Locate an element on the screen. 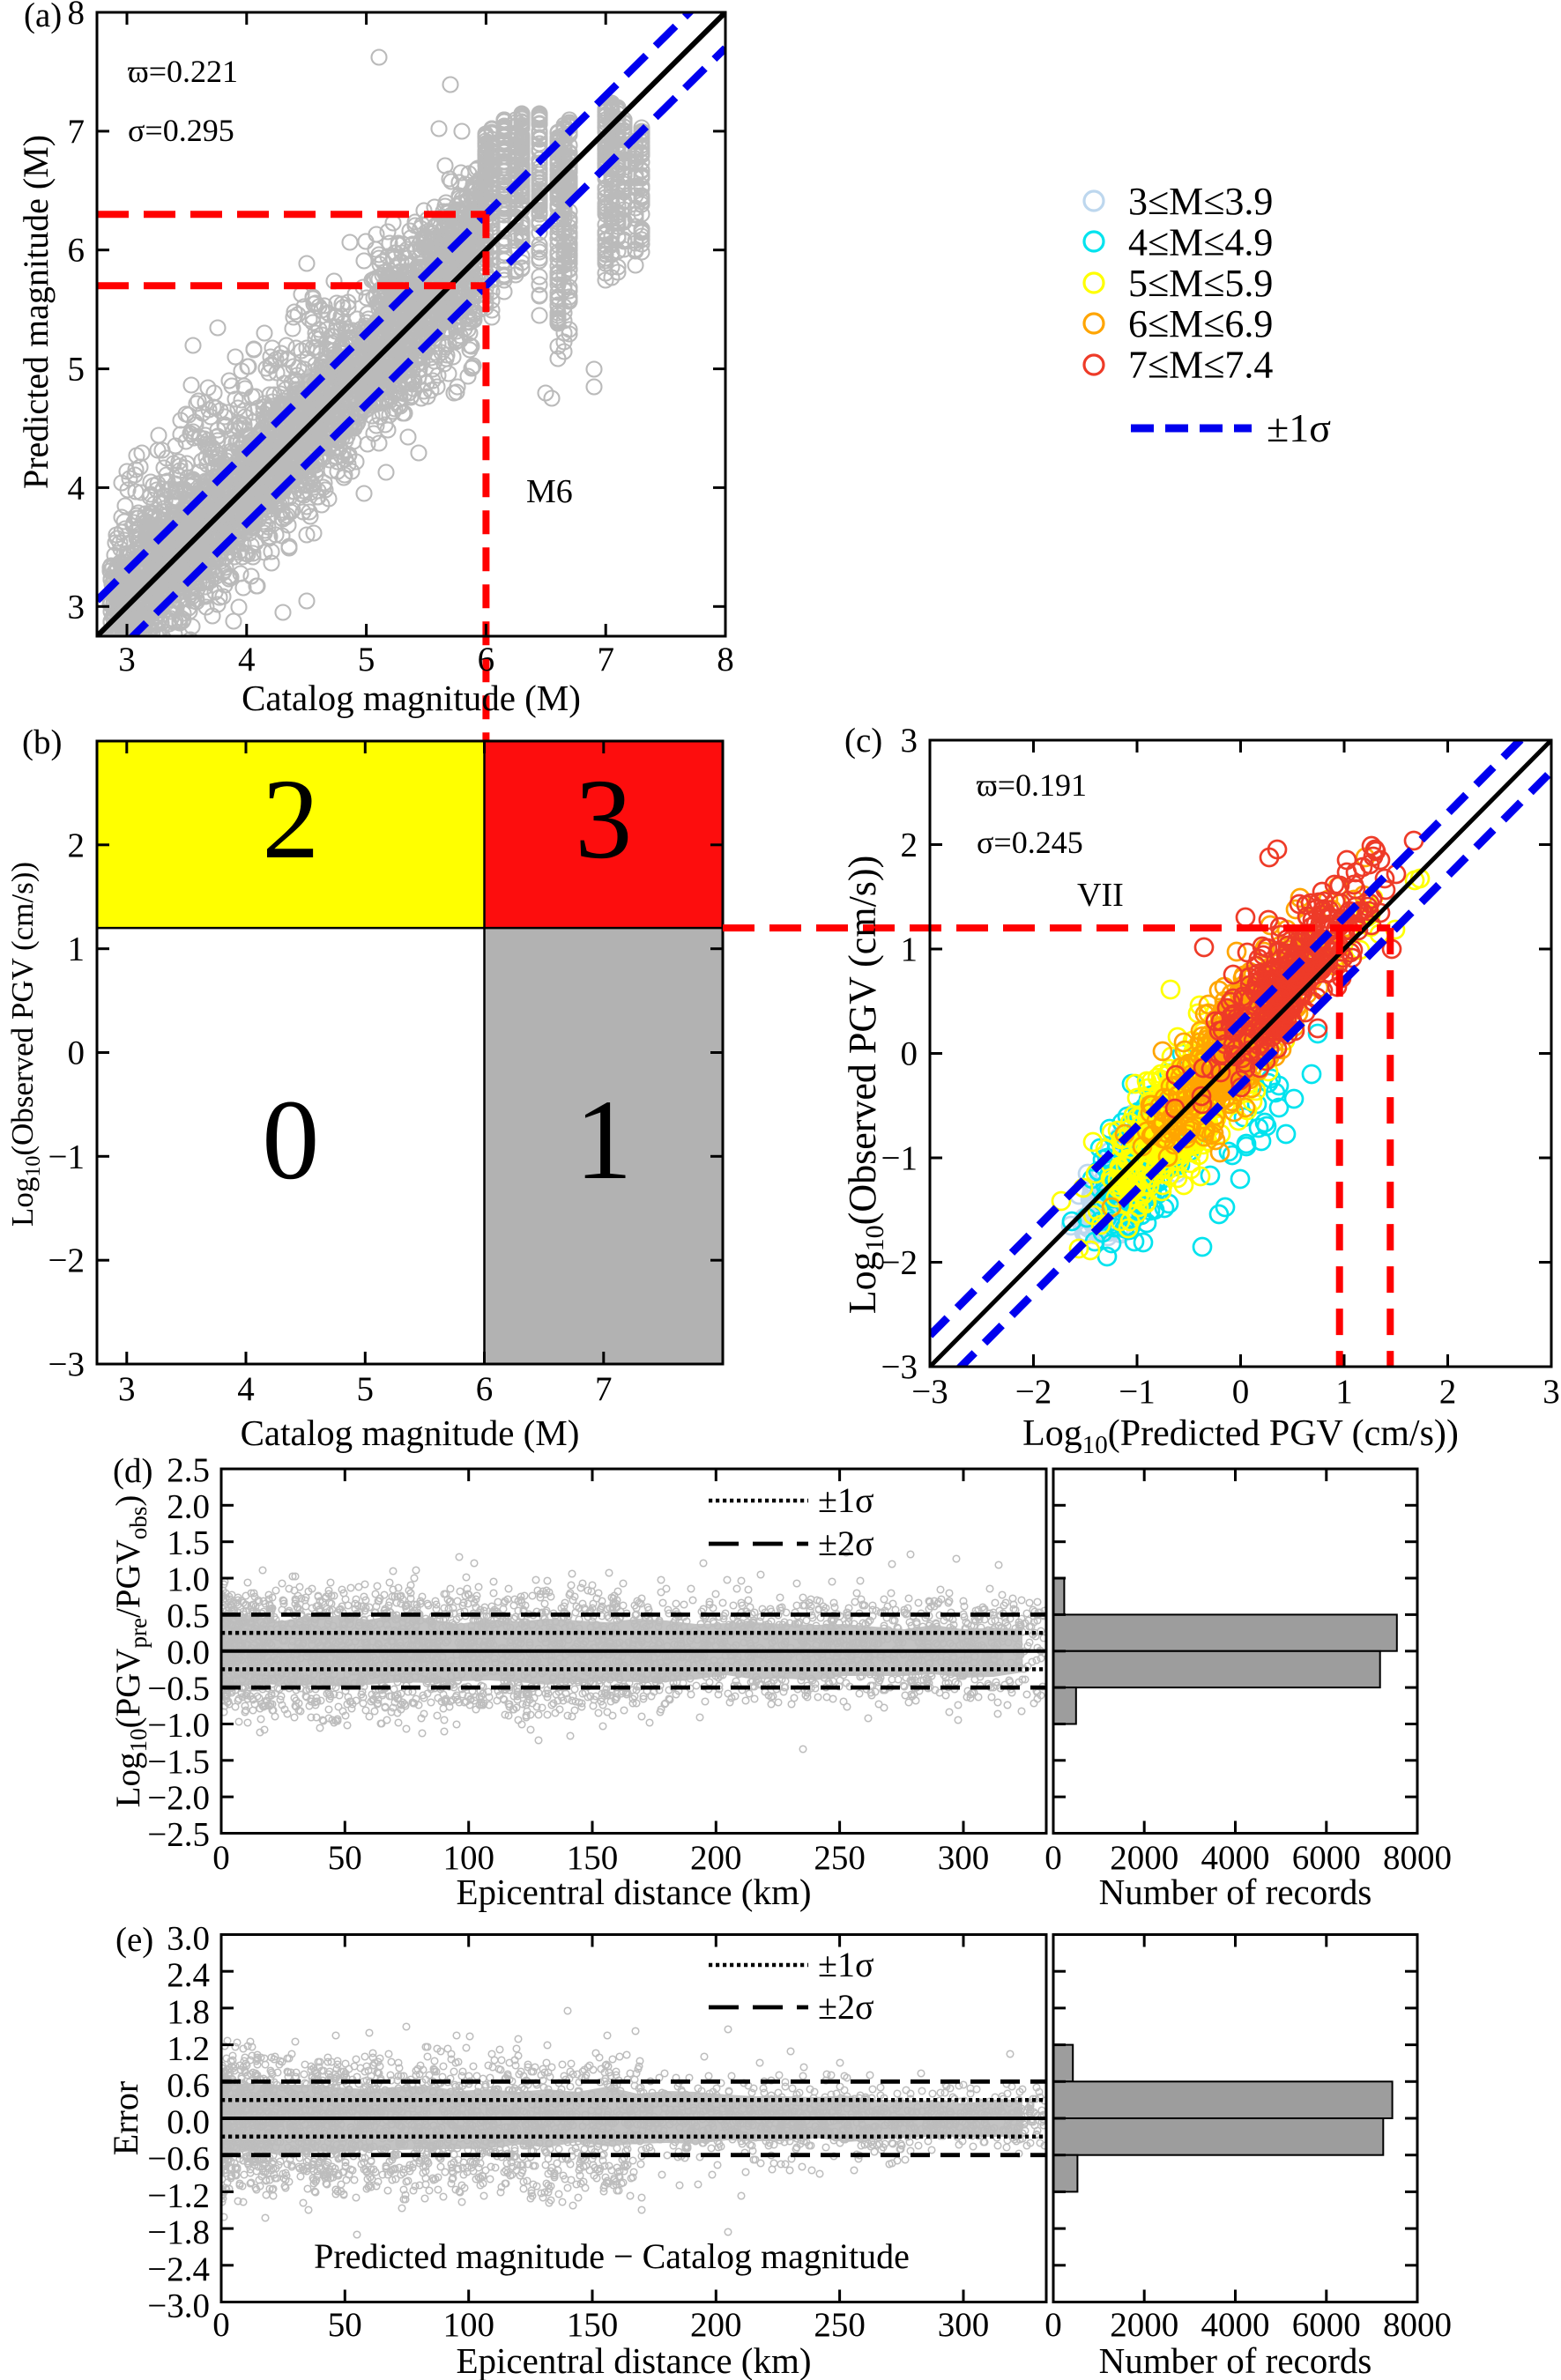  svg-text: 6≤M≤6.9 is located at coordinates (1200, 323).